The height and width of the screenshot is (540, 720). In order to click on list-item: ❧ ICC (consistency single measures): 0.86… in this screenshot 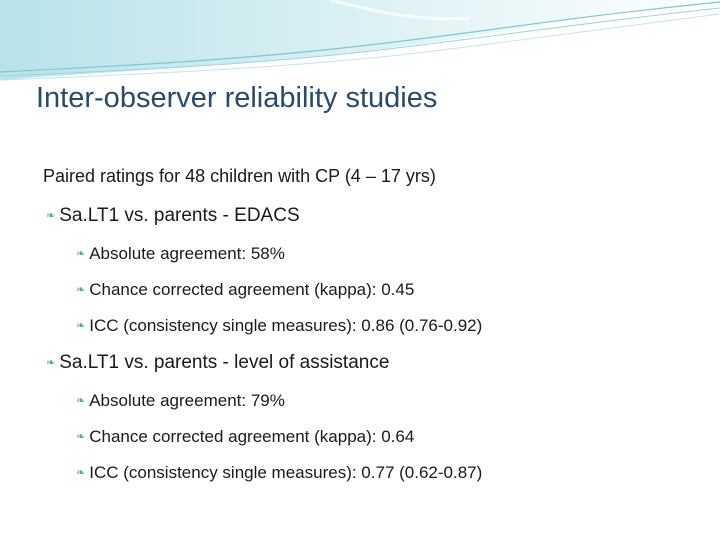, I will do `click(279, 326)`.